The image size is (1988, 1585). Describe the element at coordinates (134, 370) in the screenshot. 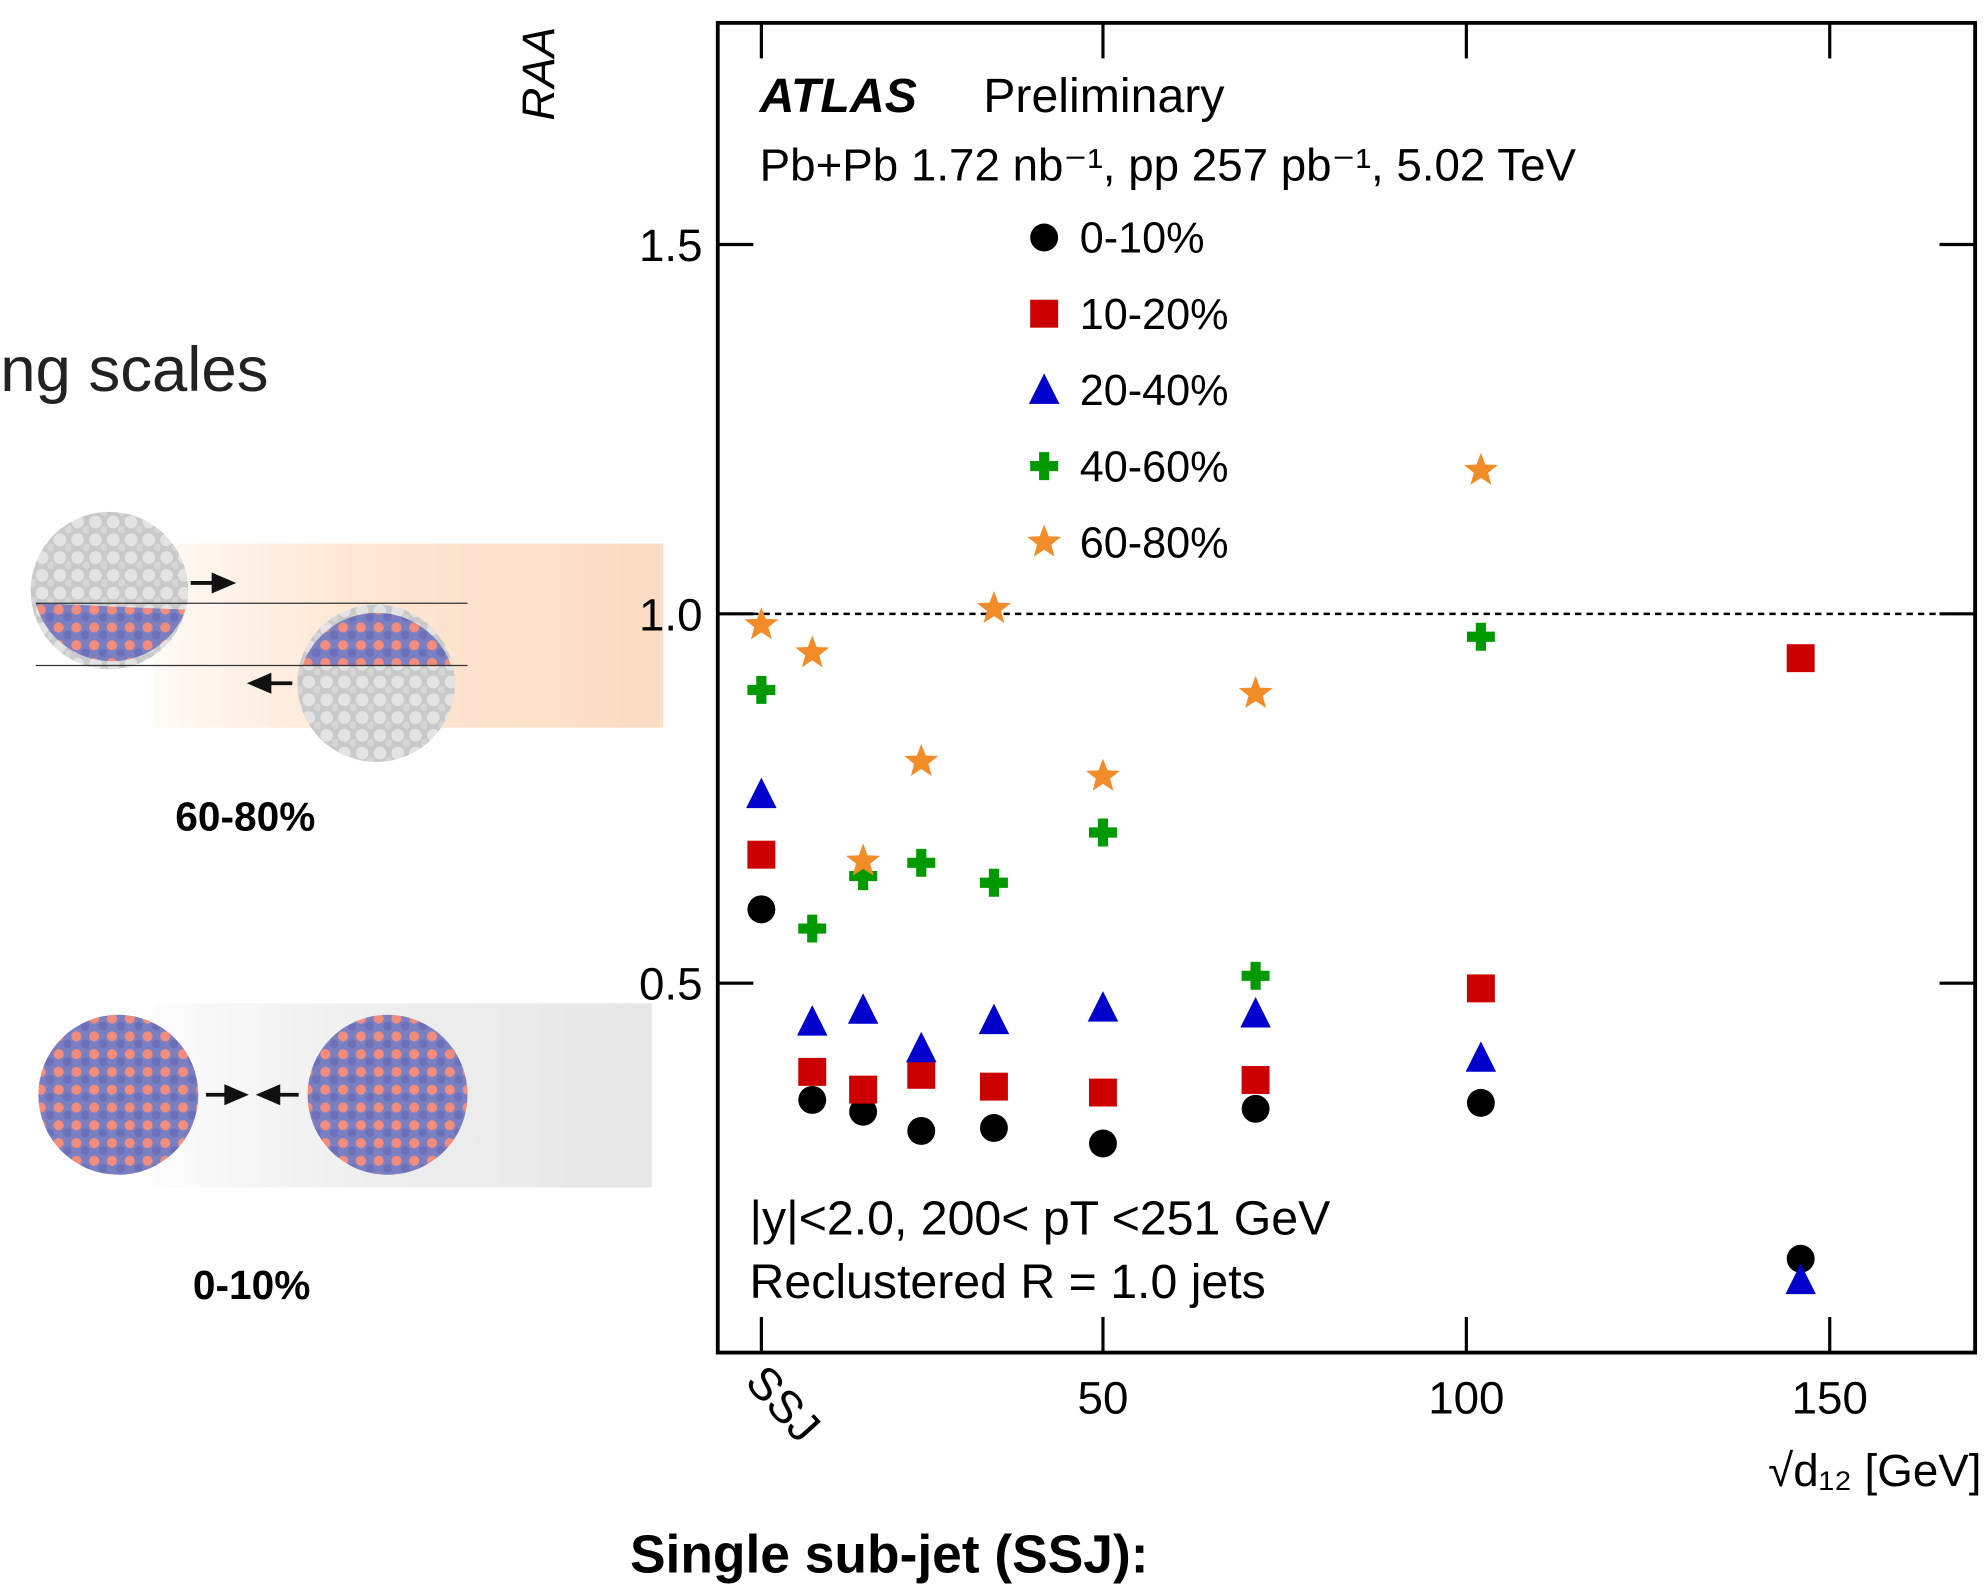

I see `slide-heading: ng scales` at that location.